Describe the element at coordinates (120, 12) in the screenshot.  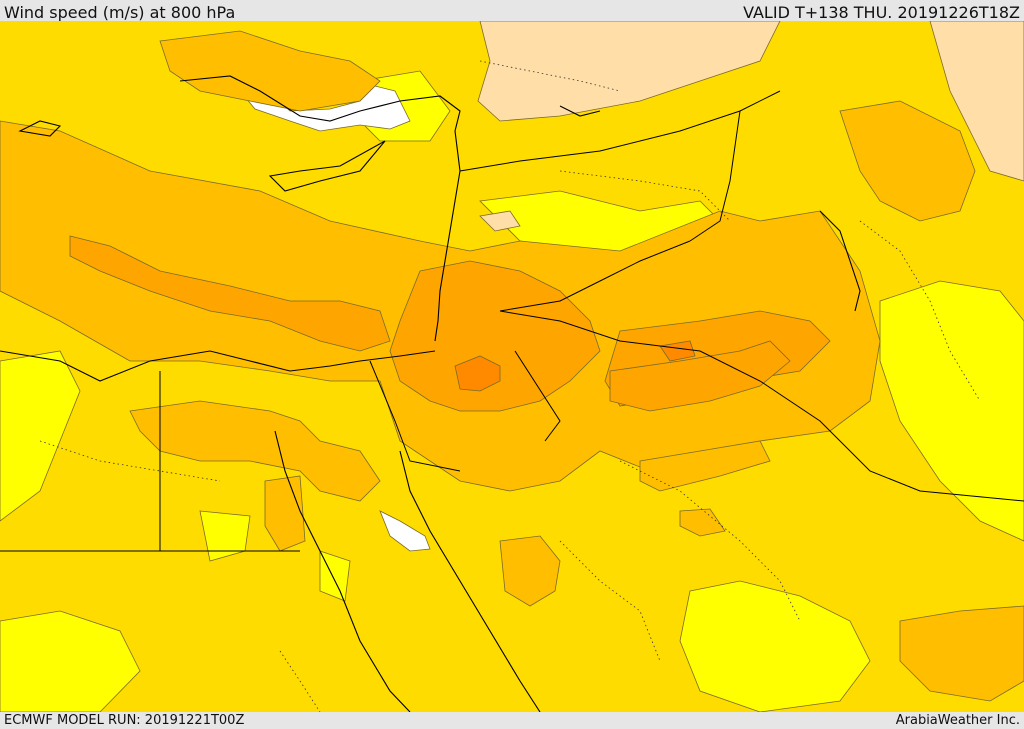
I see `map-title: Wind speed (m/s) at 800 hPa` at that location.